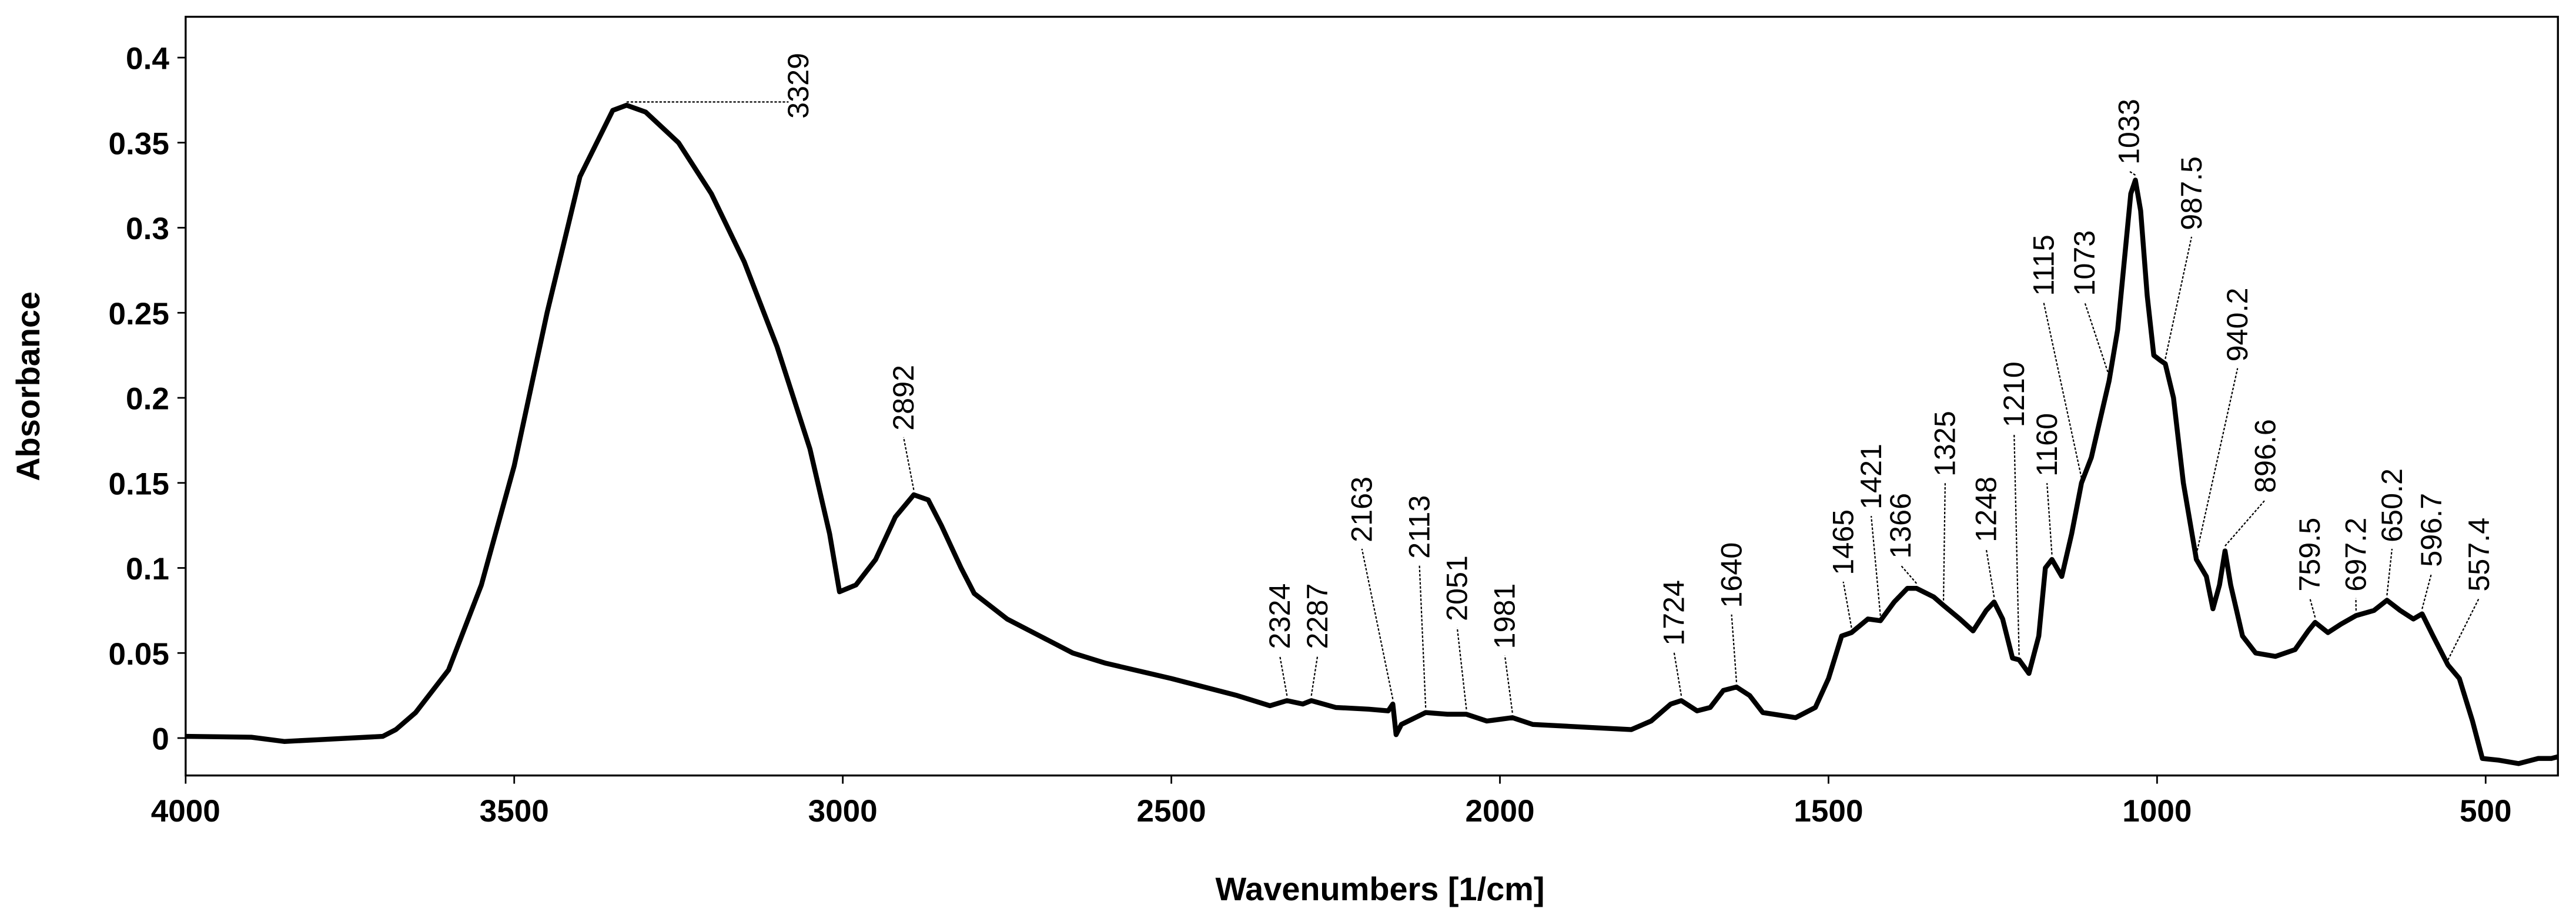 The width and height of the screenshot is (2576, 922). What do you see at coordinates (147, 569) in the screenshot?
I see `y-tick-label: 0.1` at bounding box center [147, 569].